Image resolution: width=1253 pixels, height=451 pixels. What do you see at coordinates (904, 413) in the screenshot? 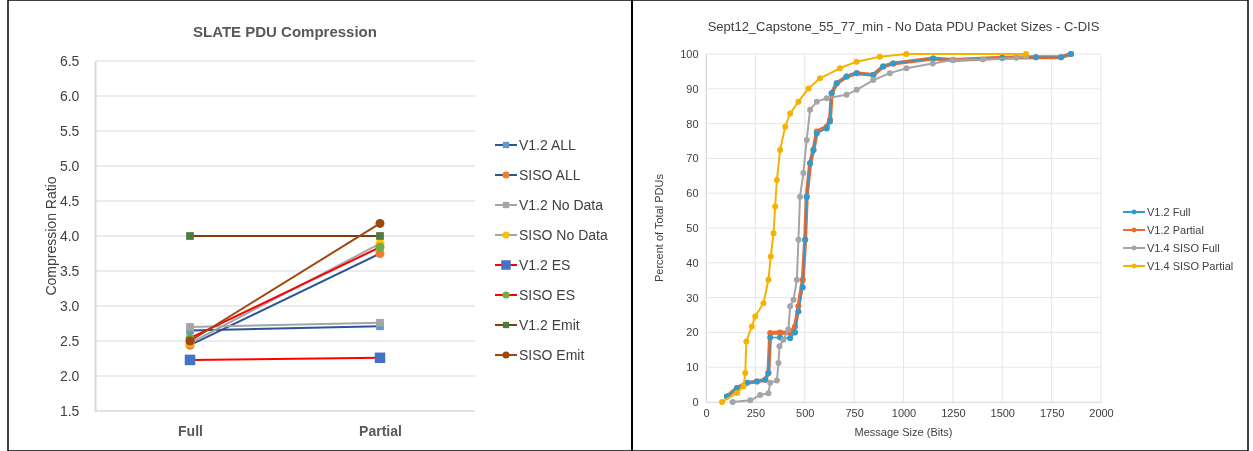
I see `x-tick-label: 1000` at bounding box center [904, 413].